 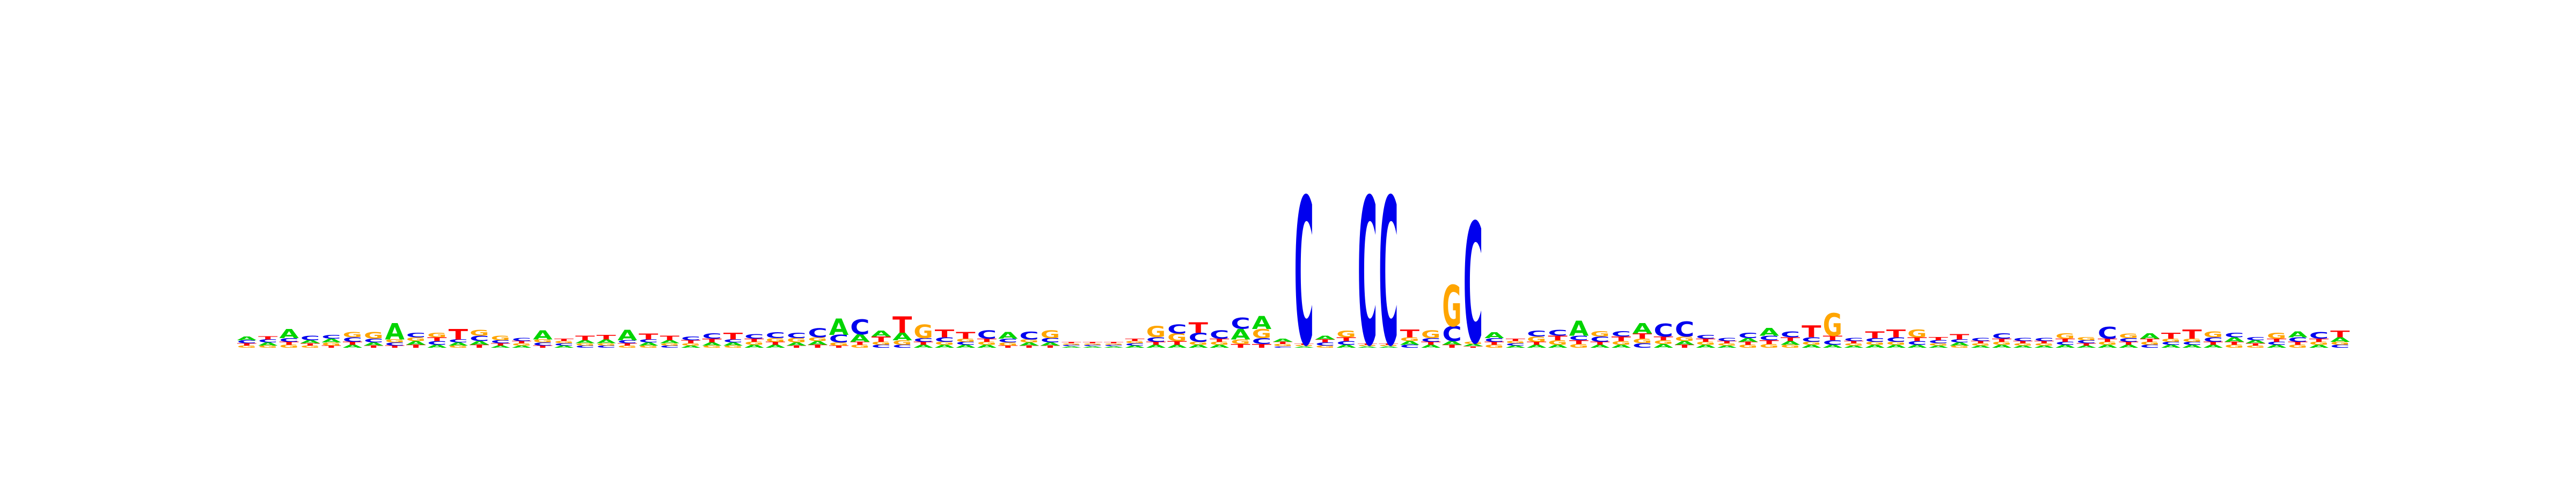 I want to click on logo-letter-G-pos-4: G, so click(x=310, y=347).